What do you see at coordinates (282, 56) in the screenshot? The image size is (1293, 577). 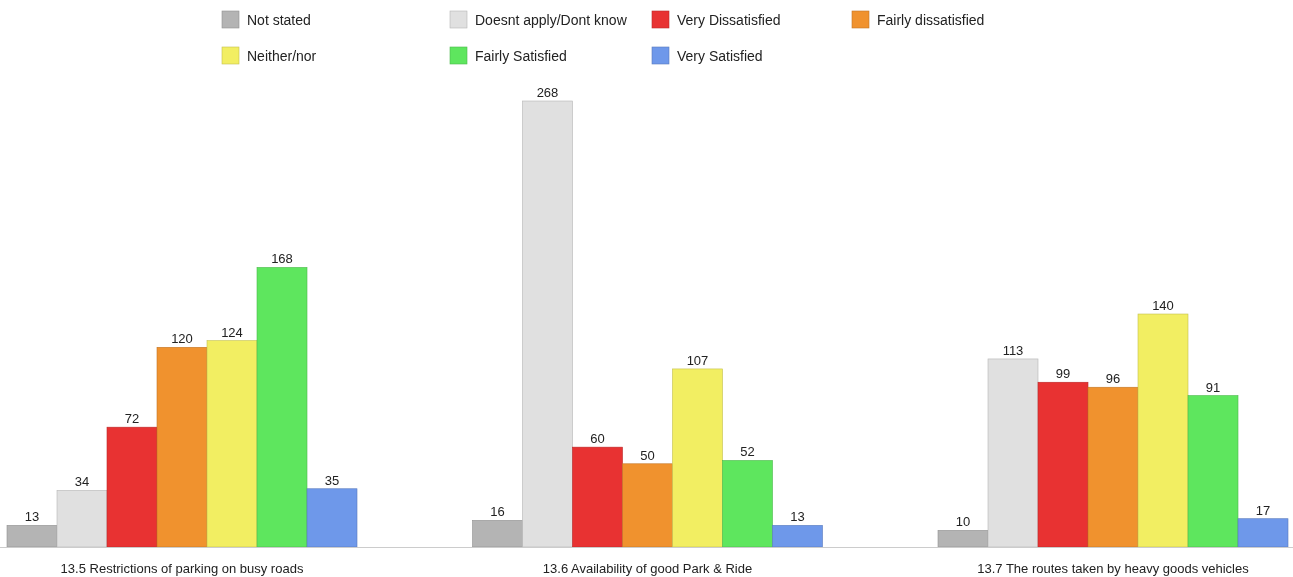 I see `legend-label: Neither/nor` at bounding box center [282, 56].